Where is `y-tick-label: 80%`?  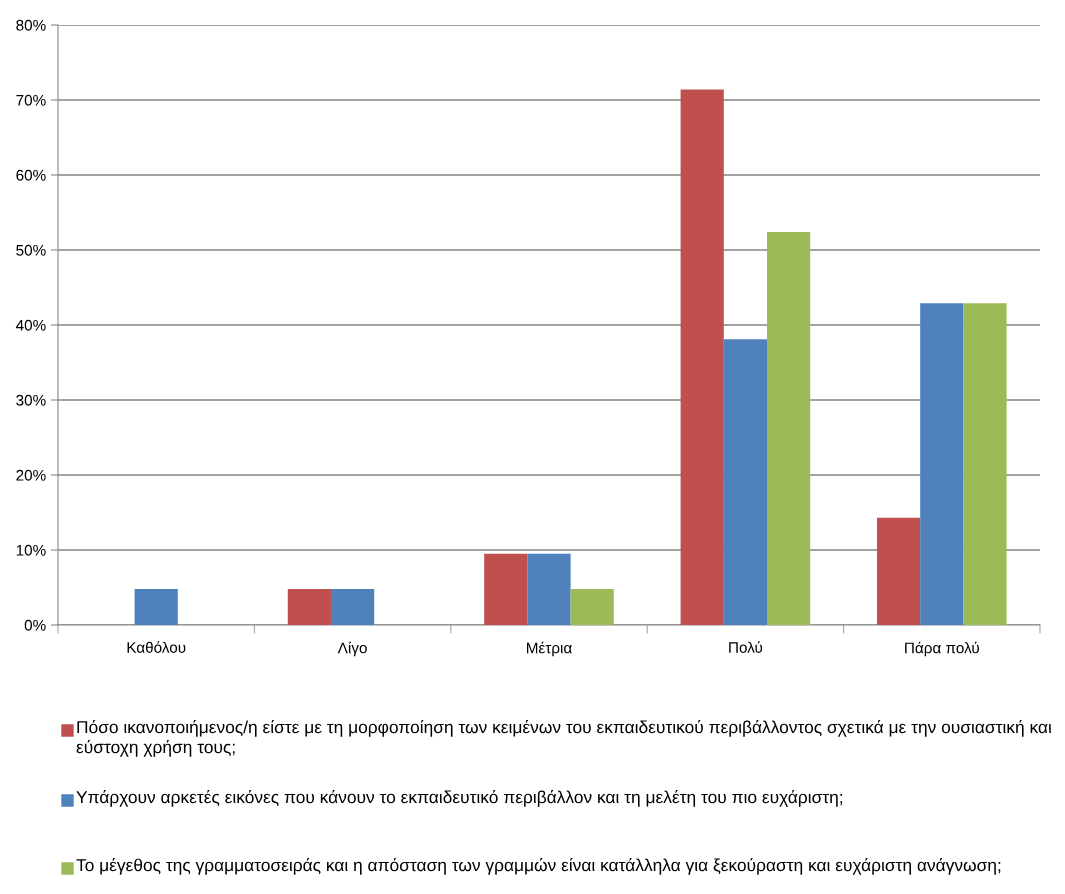 y-tick-label: 80% is located at coordinates (31, 25).